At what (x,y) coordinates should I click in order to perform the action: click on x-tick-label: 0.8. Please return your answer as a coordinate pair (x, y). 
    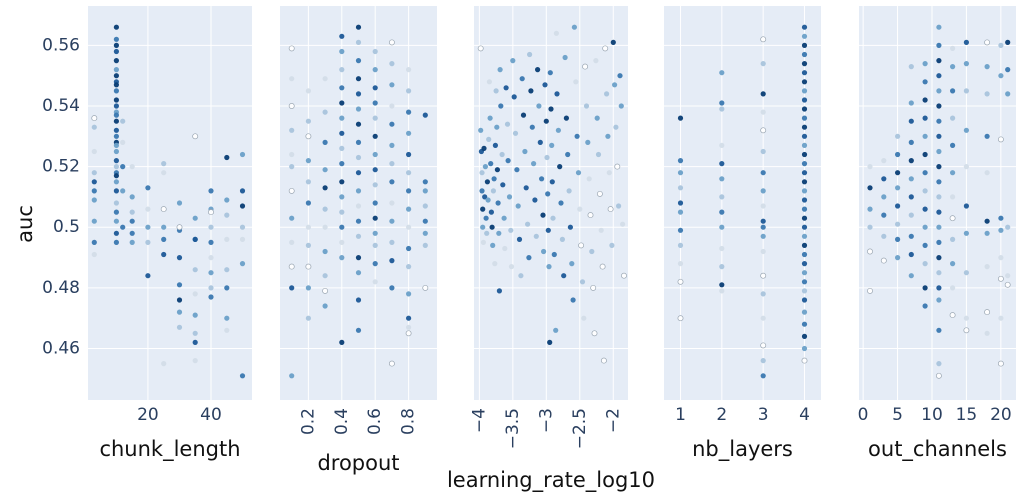
    Looking at the image, I should click on (409, 421).